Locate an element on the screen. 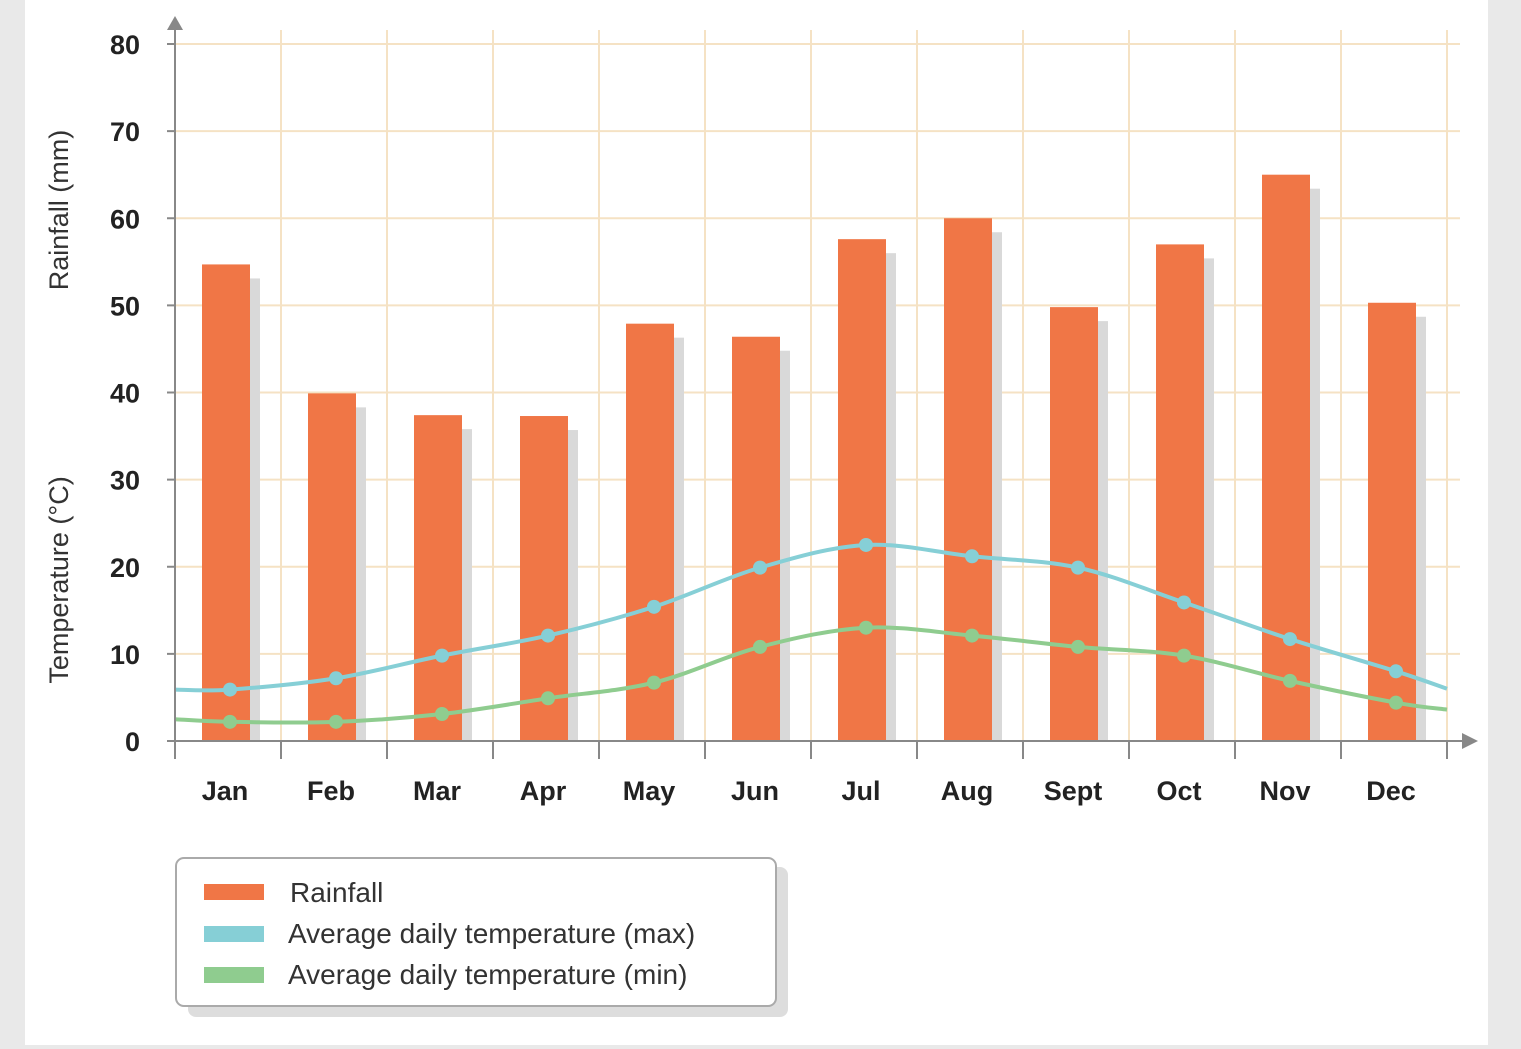 The image size is (1521, 1049). bar-rainfall-jun is located at coordinates (756, 538).